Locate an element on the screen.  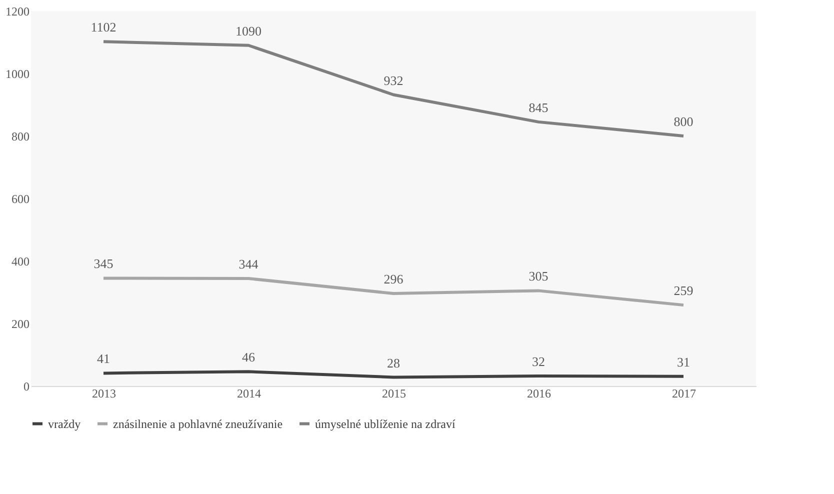
data-label: 31 is located at coordinates (683, 362).